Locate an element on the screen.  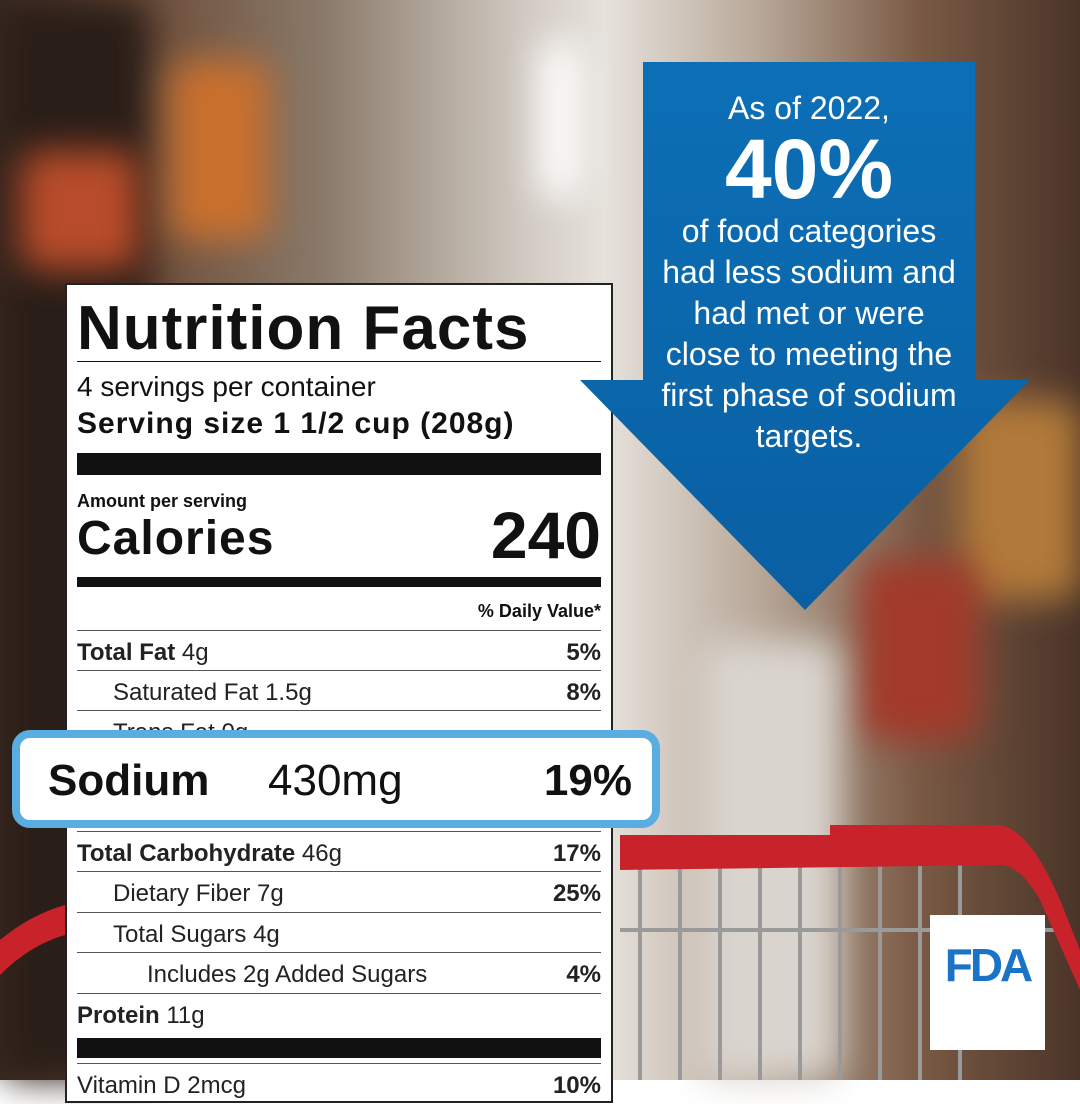
nutrient-name: Saturated Fat 1.5g is located at coordinates (212, 692).